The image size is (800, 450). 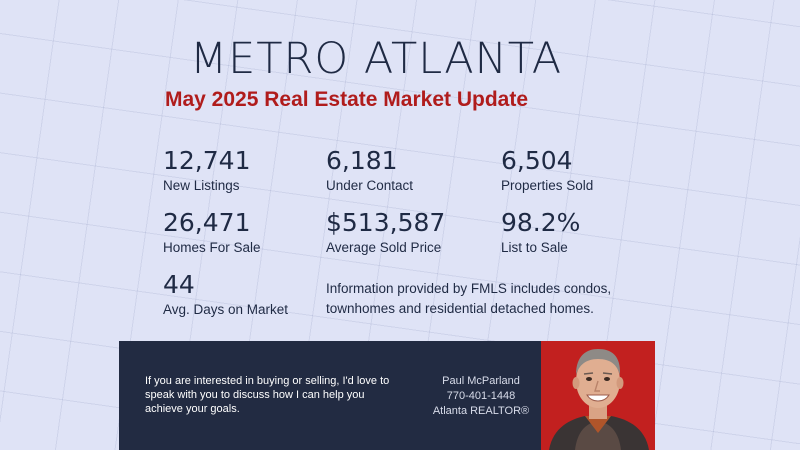 I want to click on stat-under-contact: 6,181 Under Contact, so click(x=369, y=169).